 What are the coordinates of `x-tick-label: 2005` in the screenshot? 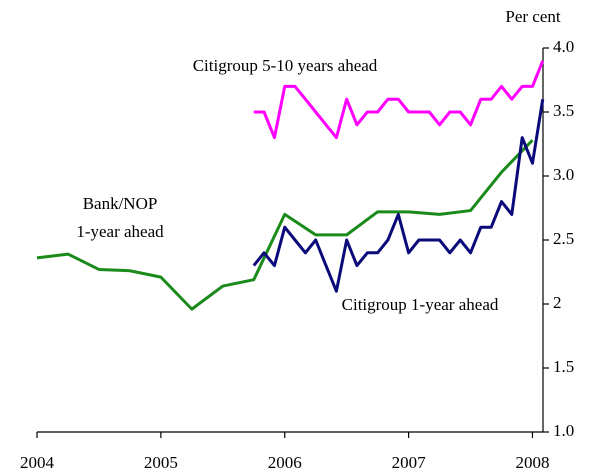 It's located at (161, 462).